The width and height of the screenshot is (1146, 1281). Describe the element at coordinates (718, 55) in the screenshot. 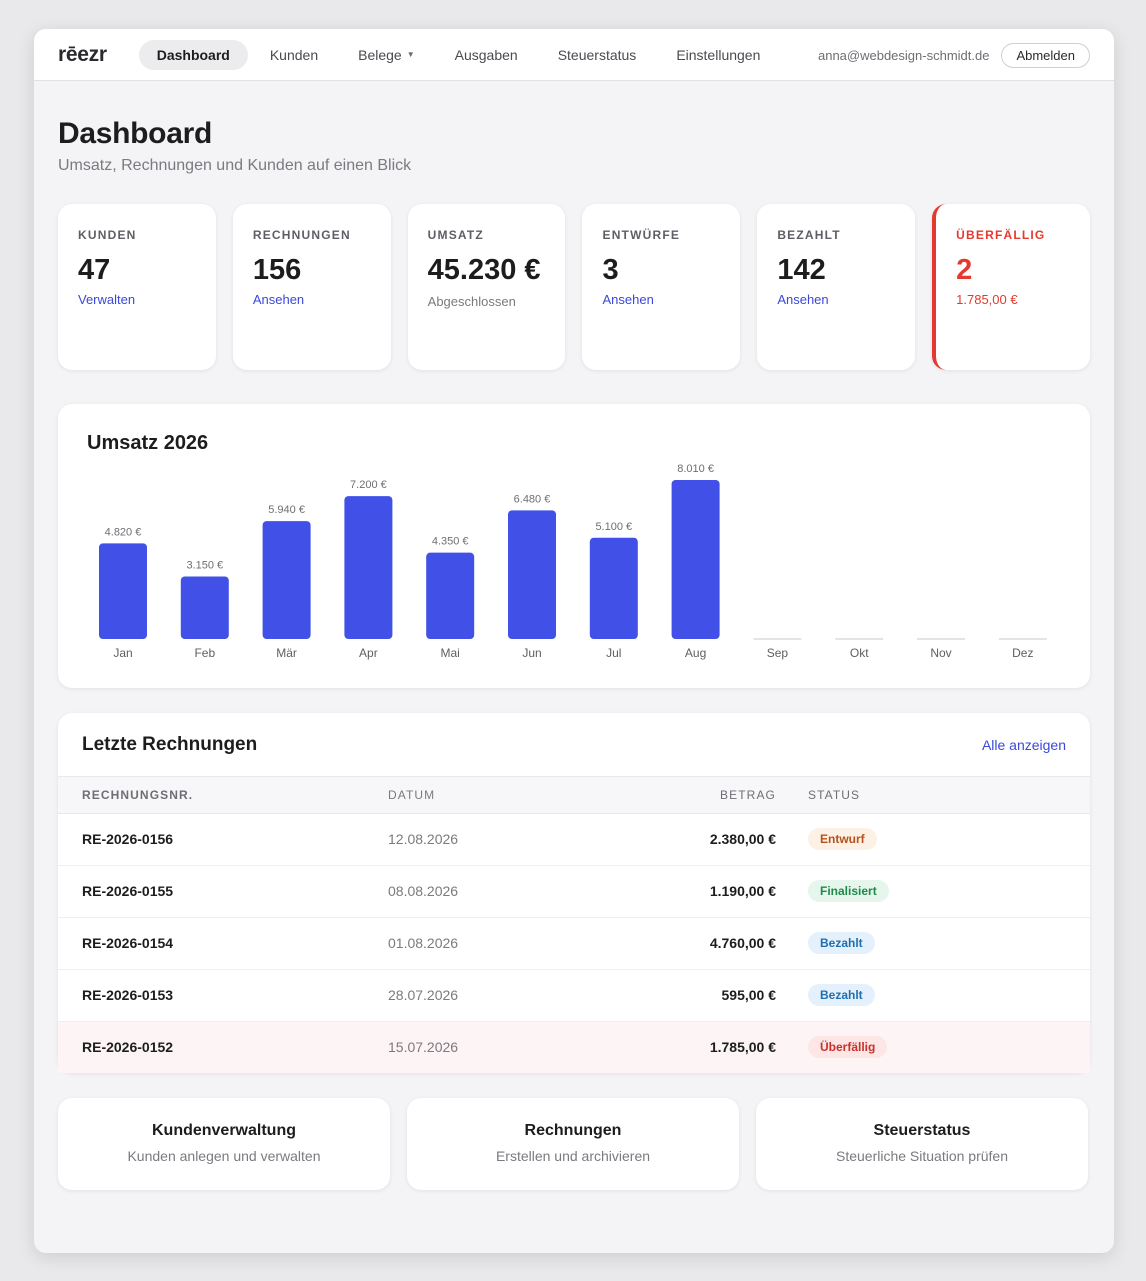

I see `nav-item-einstellungen: Einstellungen` at that location.